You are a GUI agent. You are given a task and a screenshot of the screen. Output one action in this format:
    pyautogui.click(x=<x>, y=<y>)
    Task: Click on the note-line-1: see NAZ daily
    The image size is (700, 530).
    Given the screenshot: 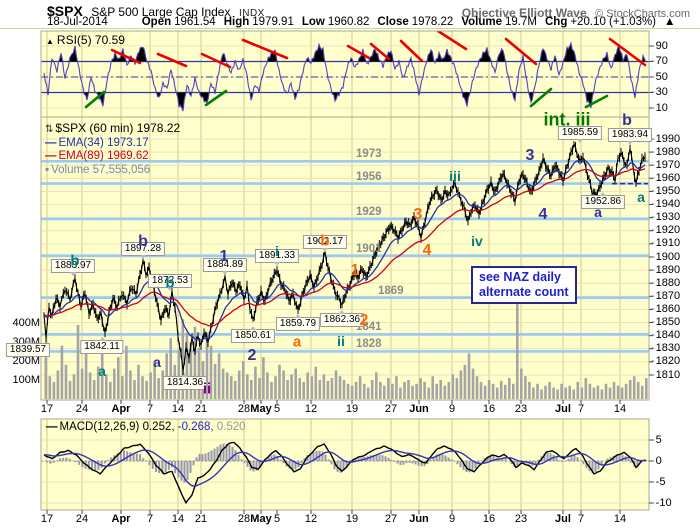 What is the action you would take?
    pyautogui.click(x=520, y=277)
    